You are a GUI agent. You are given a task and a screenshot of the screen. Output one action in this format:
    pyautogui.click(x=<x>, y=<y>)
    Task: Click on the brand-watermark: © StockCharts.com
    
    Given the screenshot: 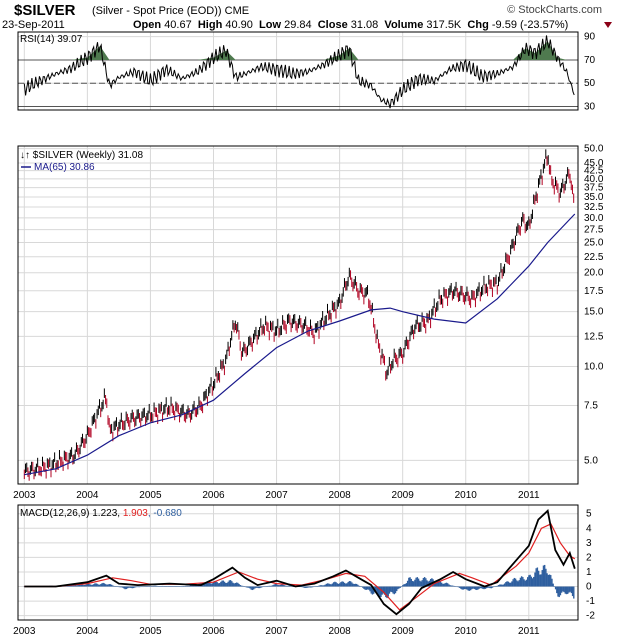 What is the action you would take?
    pyautogui.click(x=554, y=10)
    